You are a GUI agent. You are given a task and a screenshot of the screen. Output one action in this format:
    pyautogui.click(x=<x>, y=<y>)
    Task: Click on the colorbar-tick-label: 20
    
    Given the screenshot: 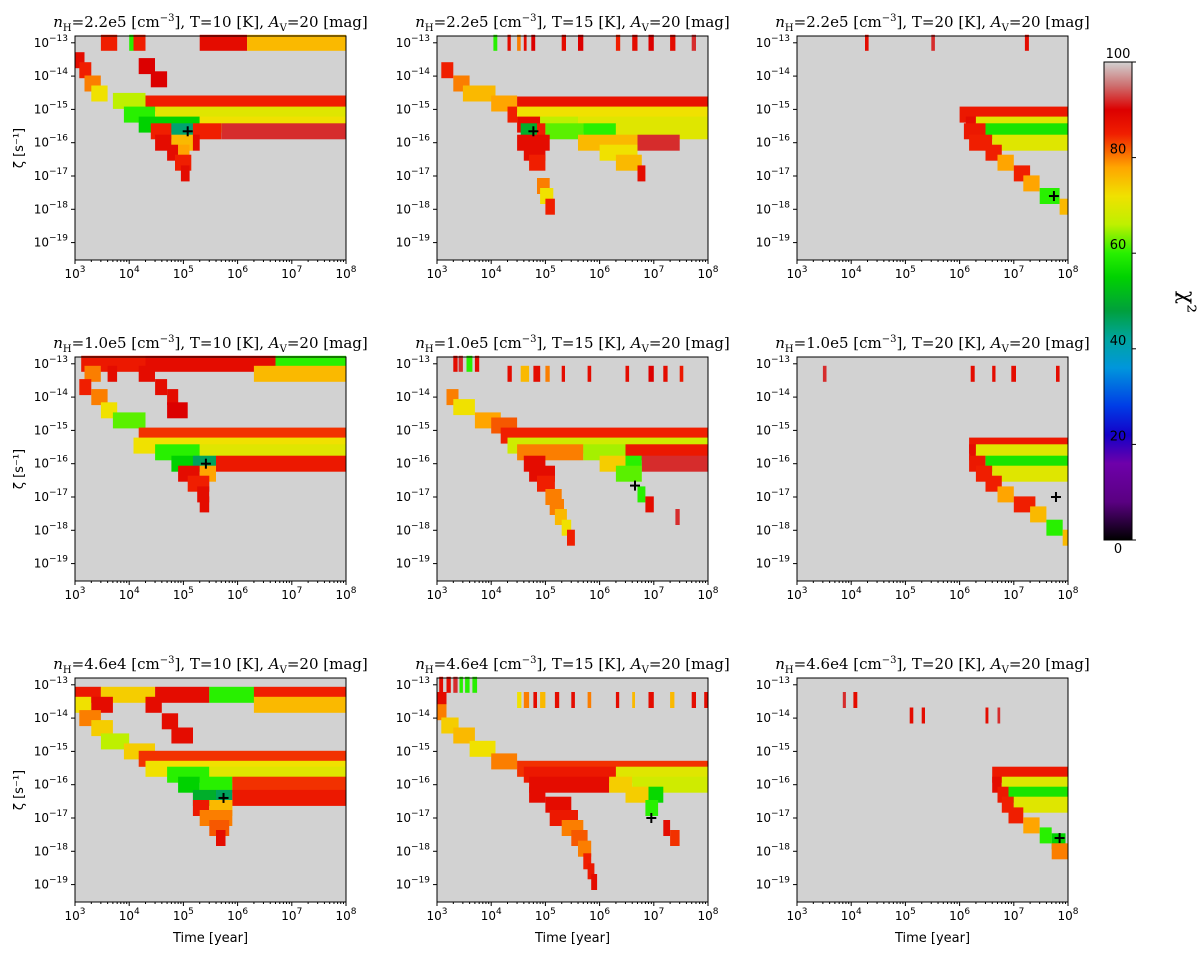 What is the action you would take?
    pyautogui.click(x=1118, y=436)
    